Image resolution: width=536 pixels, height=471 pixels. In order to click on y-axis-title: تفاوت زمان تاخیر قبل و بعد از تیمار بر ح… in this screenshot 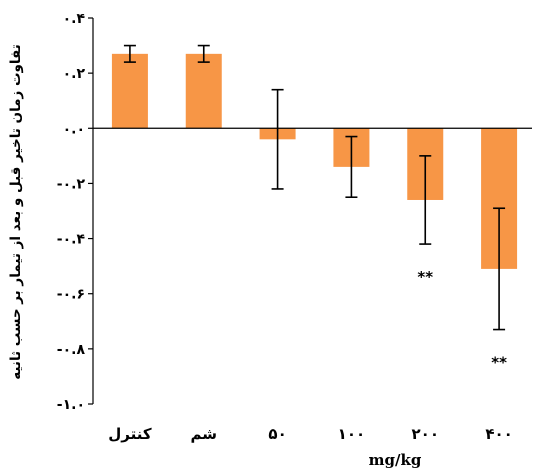, I will do `click(16, 212)`.